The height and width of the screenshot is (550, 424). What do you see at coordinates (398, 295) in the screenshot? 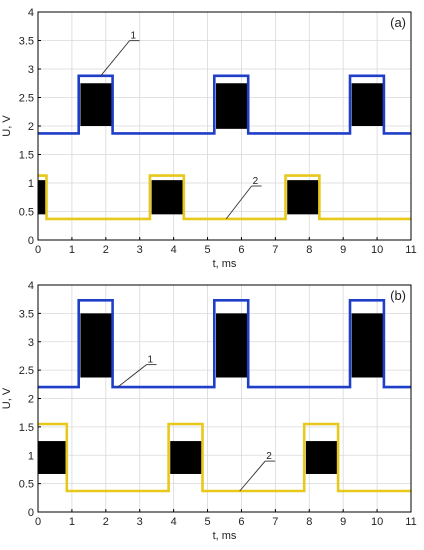
I see `panel-label: (b)` at bounding box center [398, 295].